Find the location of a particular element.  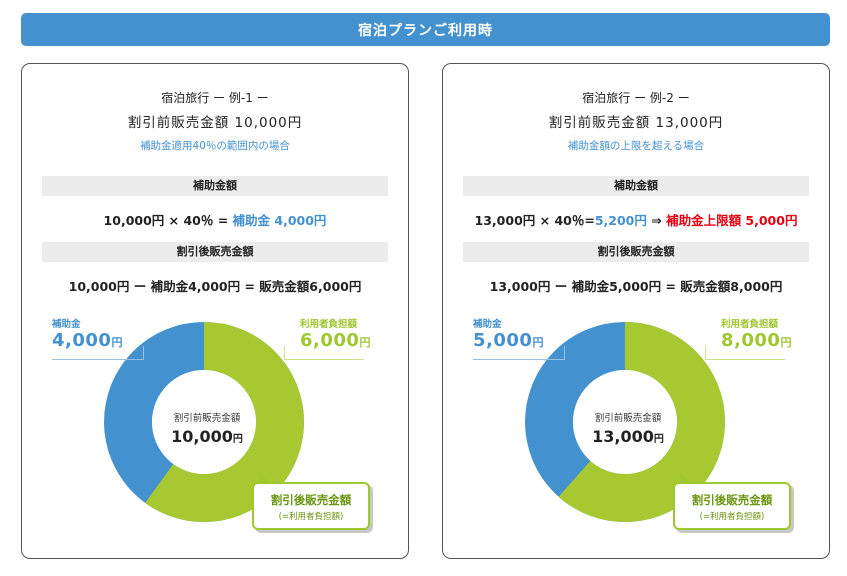

case-note: 補助金適用40％の範囲内の場合 is located at coordinates (215, 146).